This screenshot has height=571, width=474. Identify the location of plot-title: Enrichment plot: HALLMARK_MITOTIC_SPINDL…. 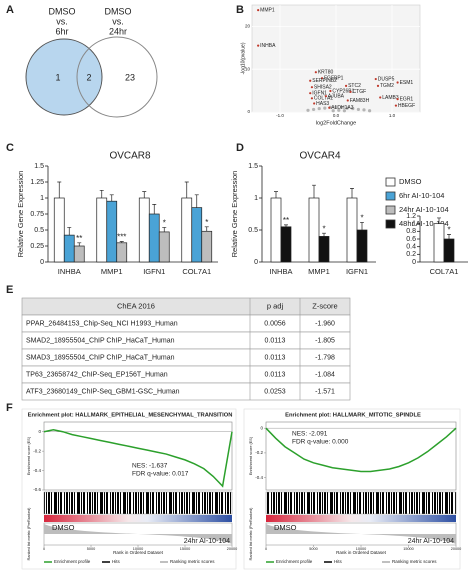
(353, 416).